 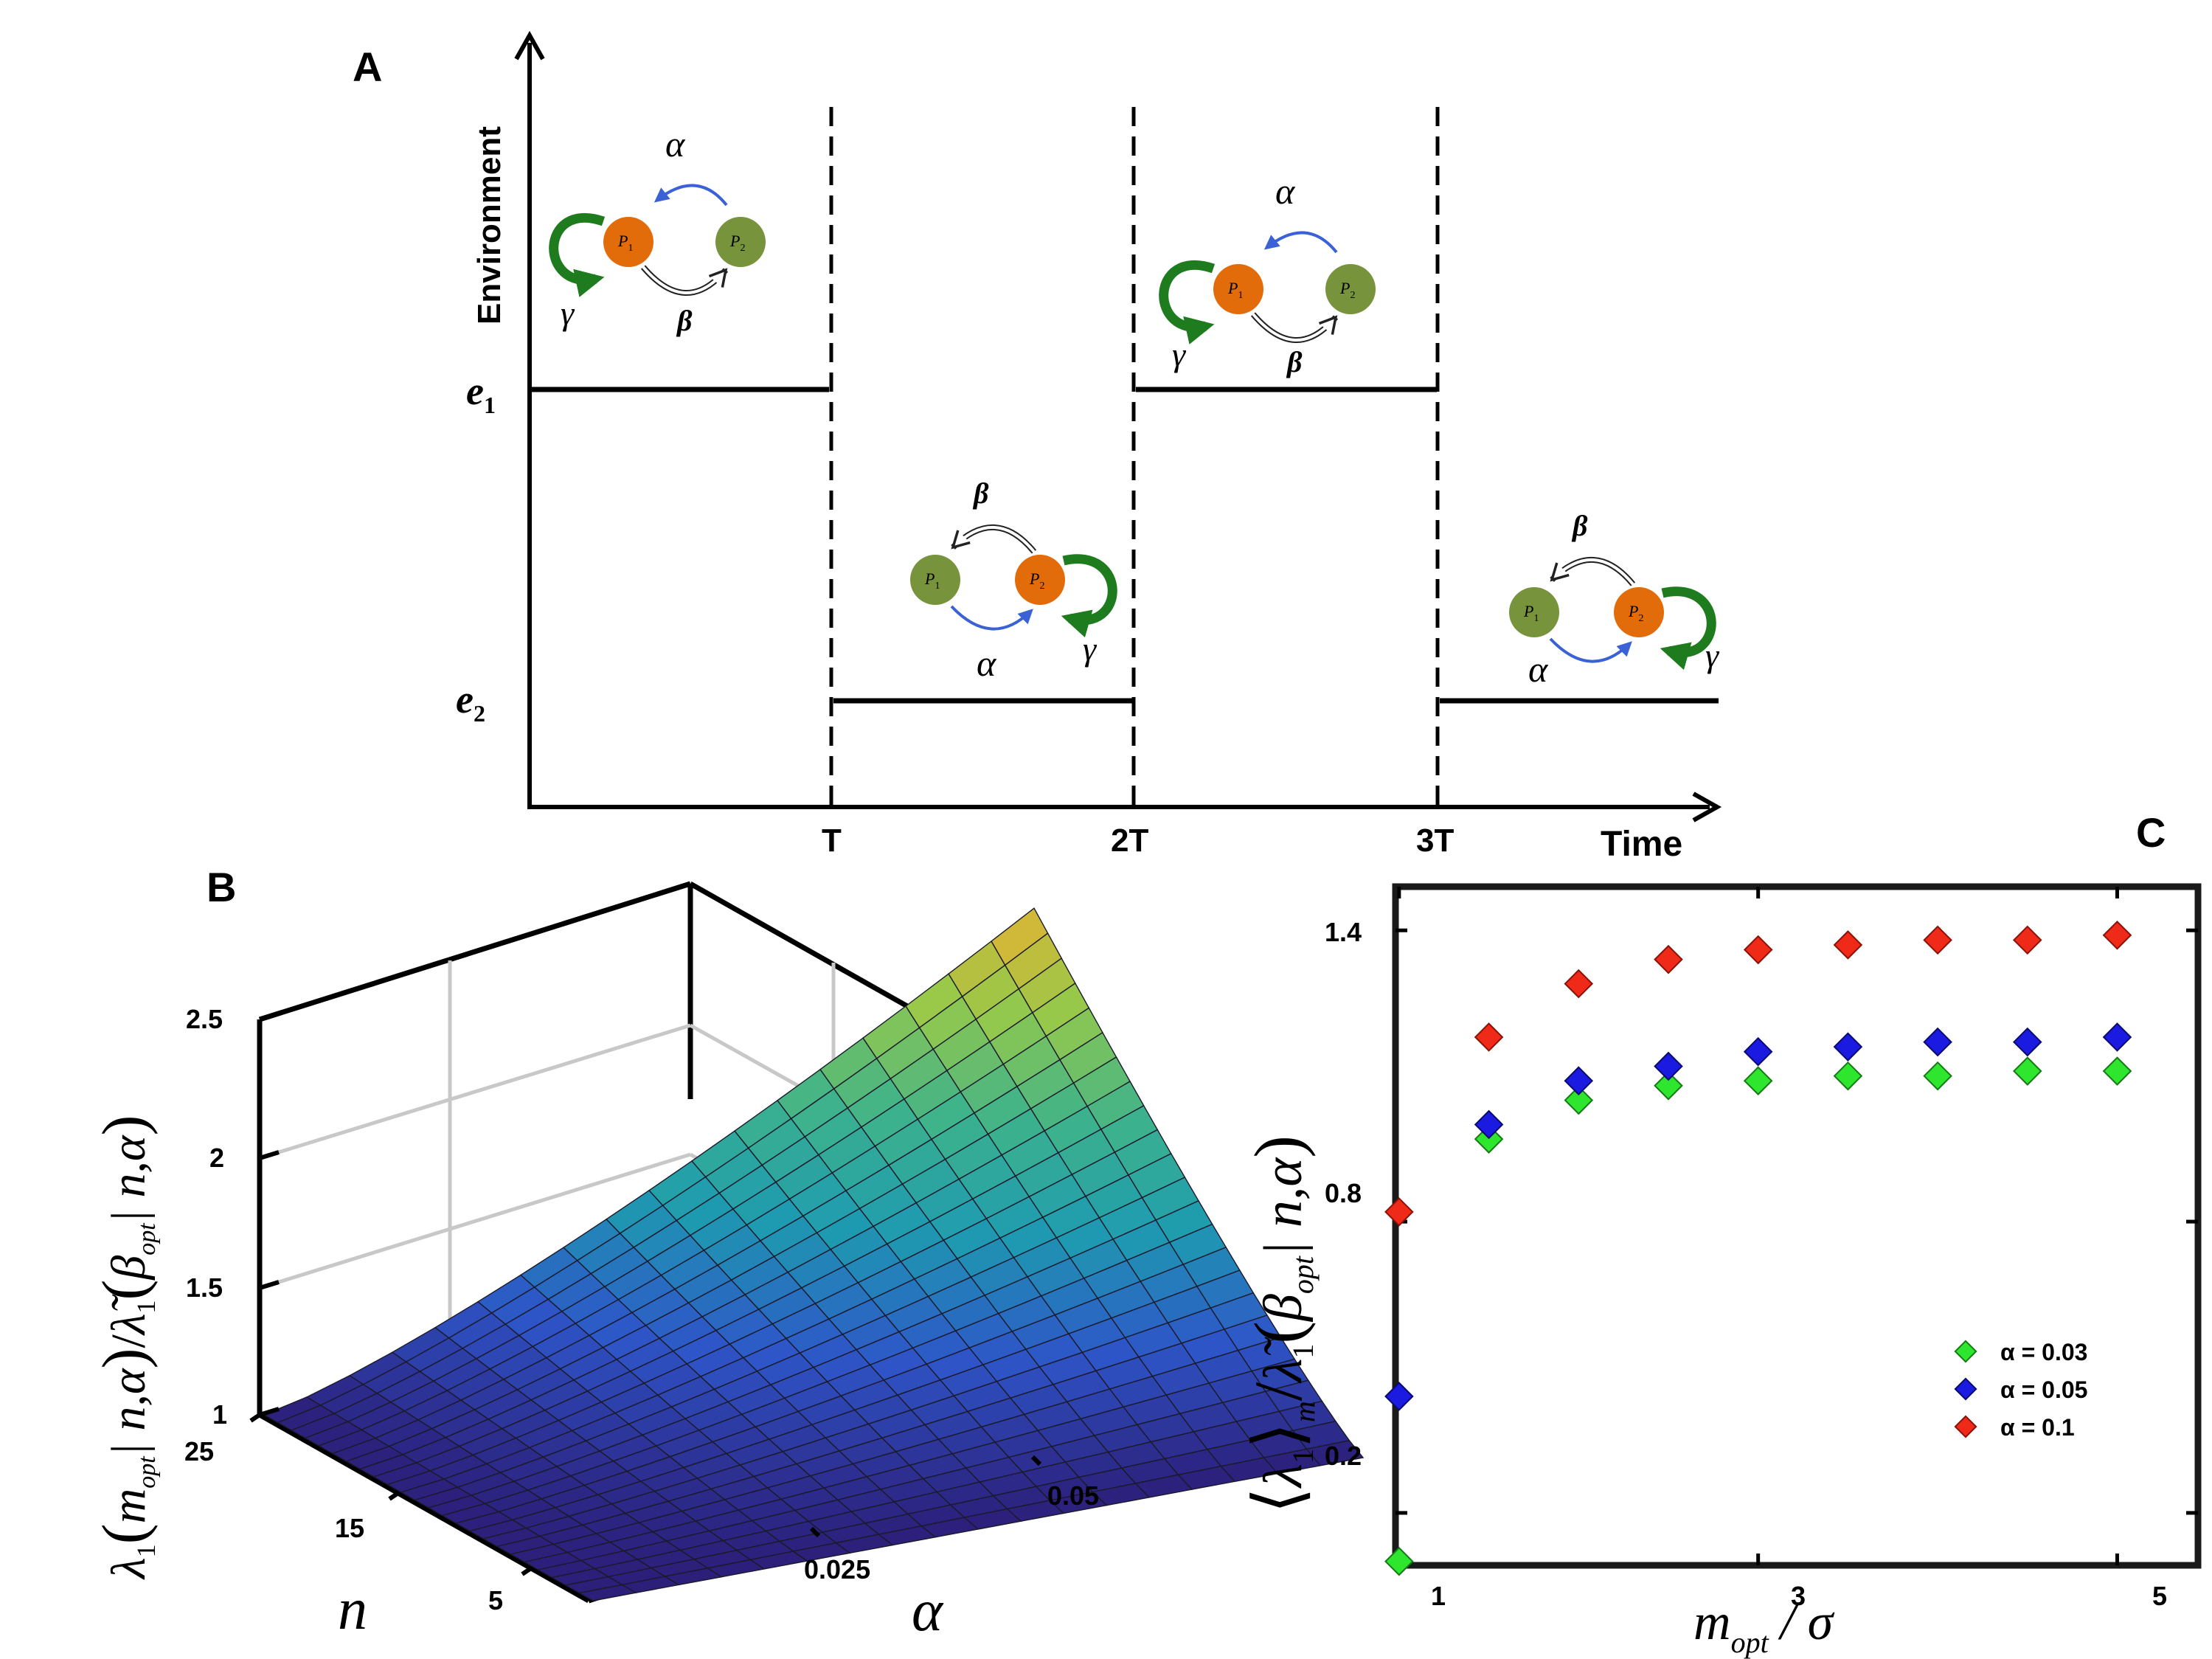 I want to click on c-y-tick-label-1-4: 1.4, so click(x=1344, y=932).